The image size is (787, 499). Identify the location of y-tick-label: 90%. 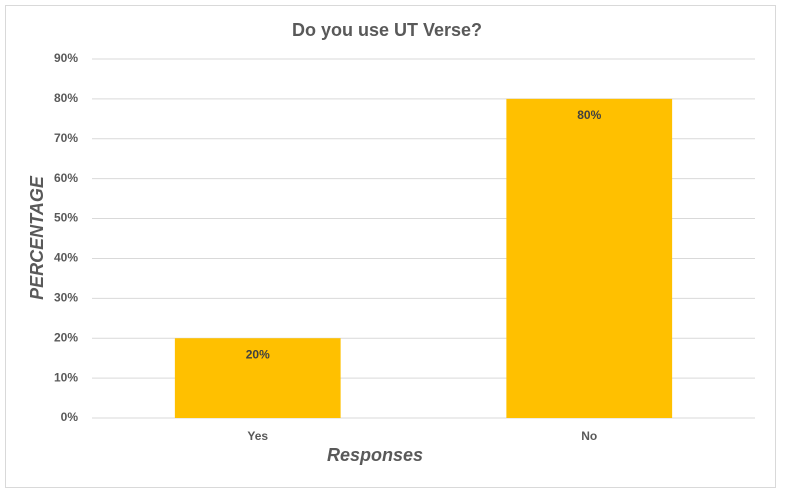
(66, 58).